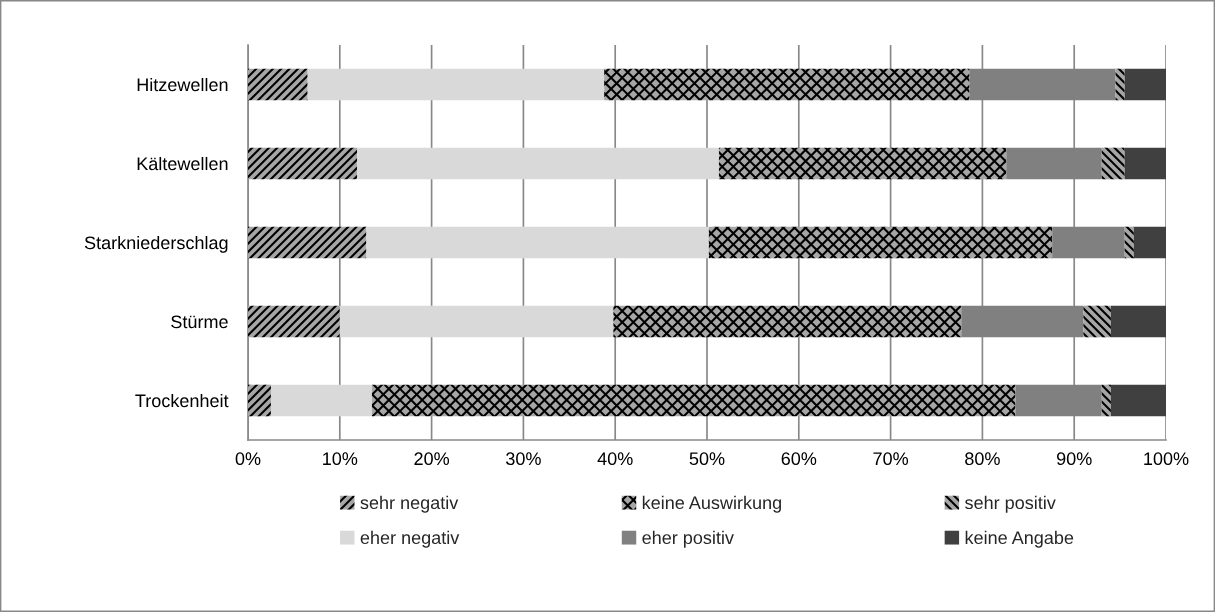 The image size is (1215, 612). What do you see at coordinates (182, 163) in the screenshot?
I see `y-tick-label: Kältewellen` at bounding box center [182, 163].